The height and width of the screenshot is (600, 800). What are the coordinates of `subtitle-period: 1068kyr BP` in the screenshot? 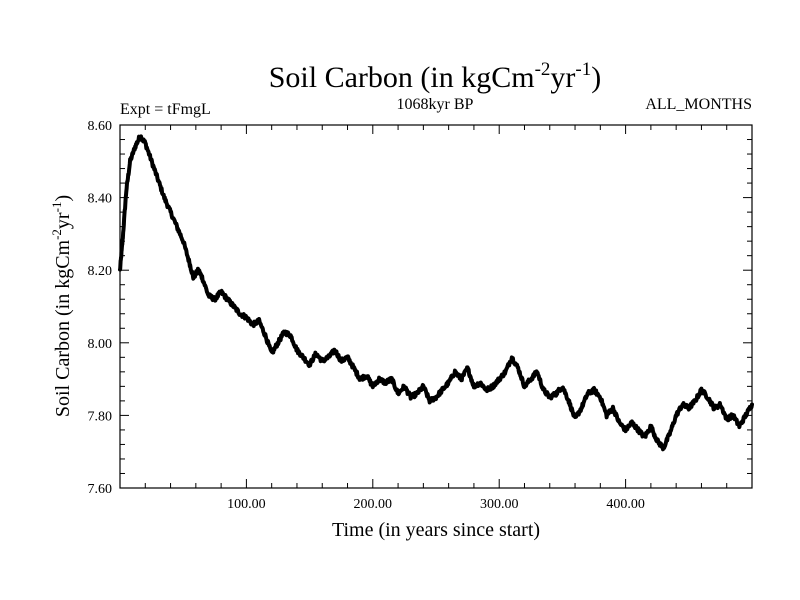 It's located at (435, 104).